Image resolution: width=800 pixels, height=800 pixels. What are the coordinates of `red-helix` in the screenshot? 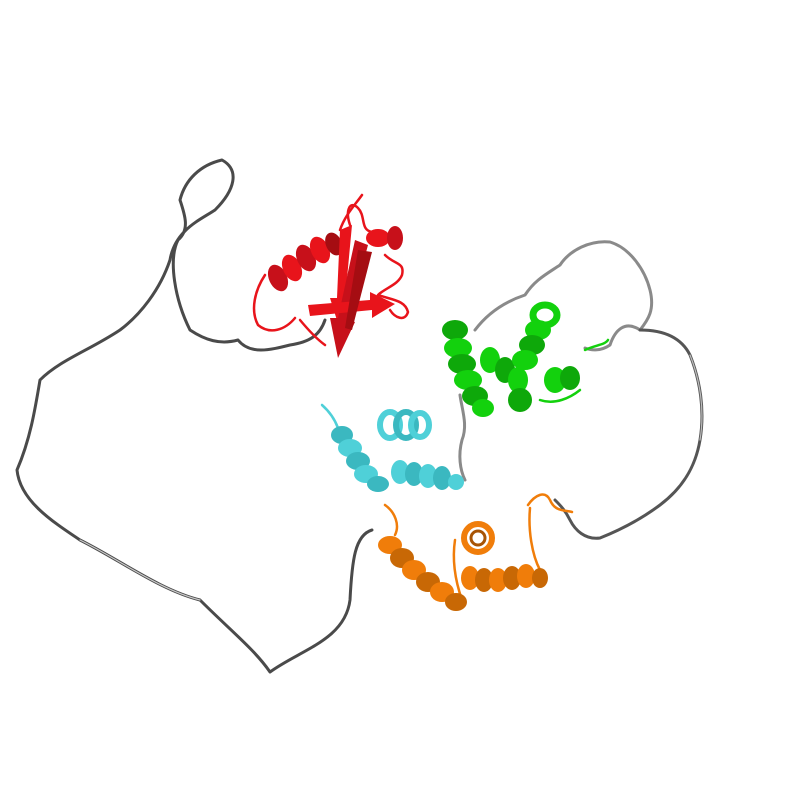 It's located at (305, 262).